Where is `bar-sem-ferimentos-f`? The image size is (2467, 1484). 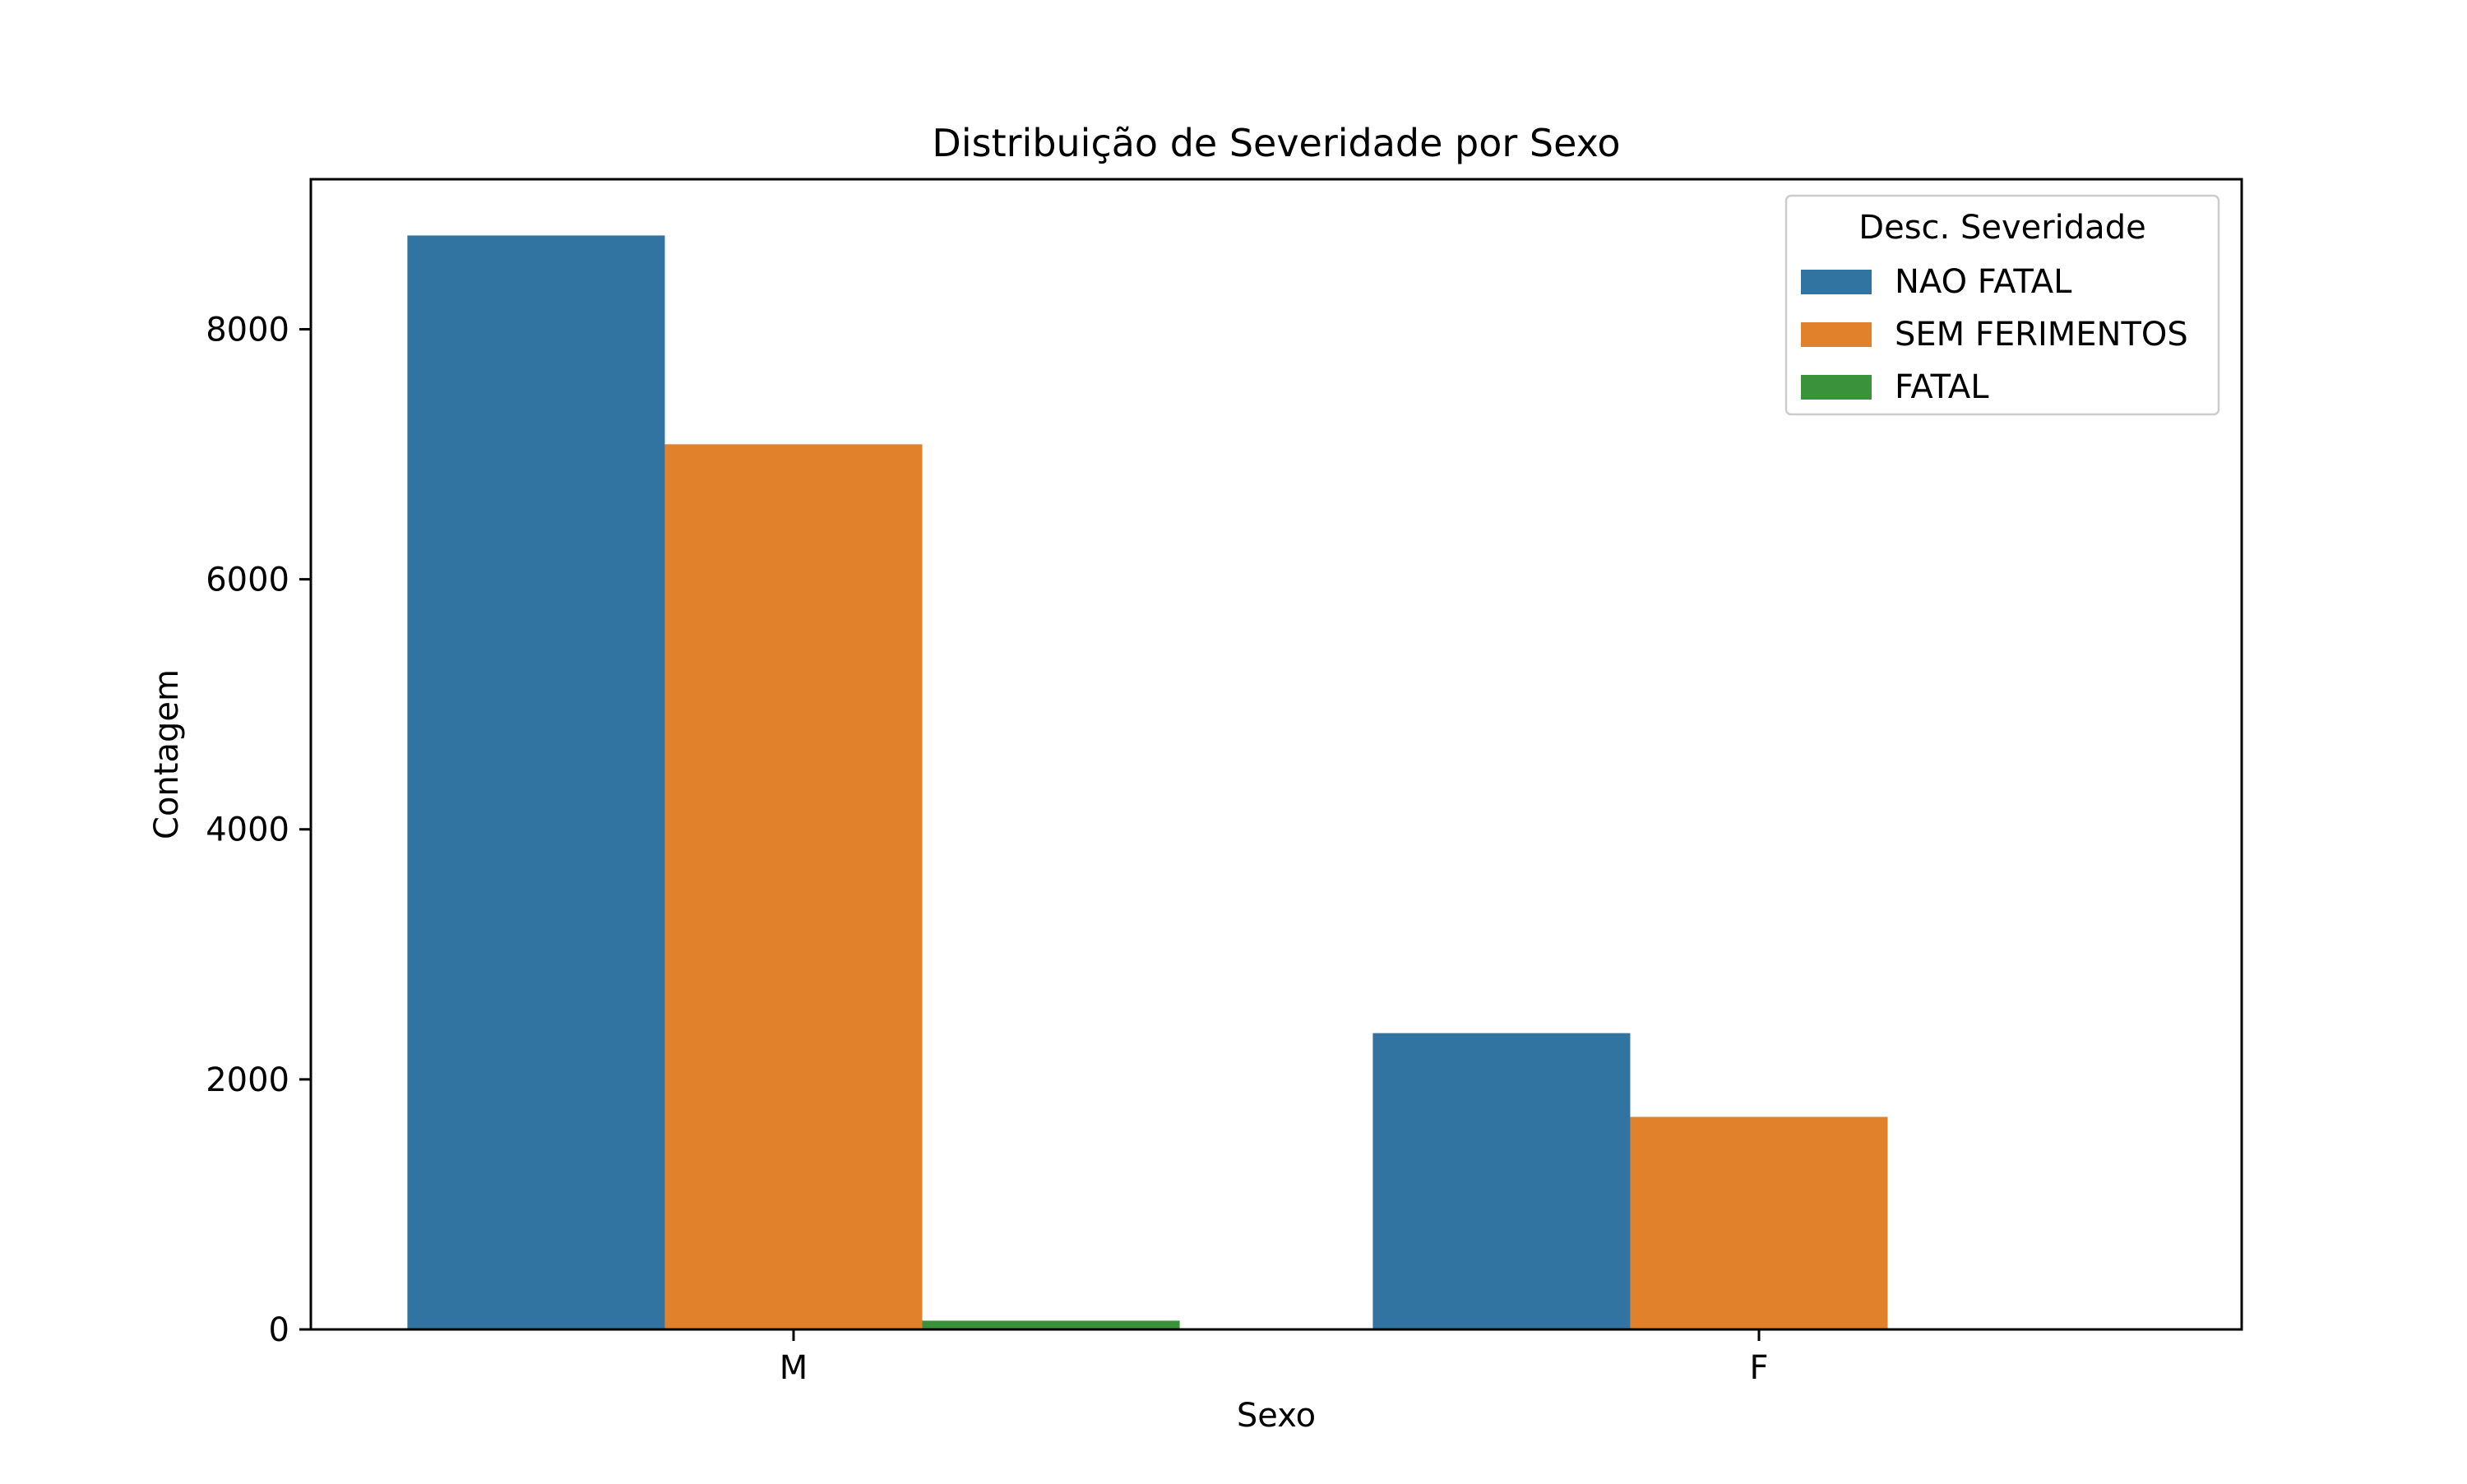
bar-sem-ferimentos-f is located at coordinates (1759, 1223).